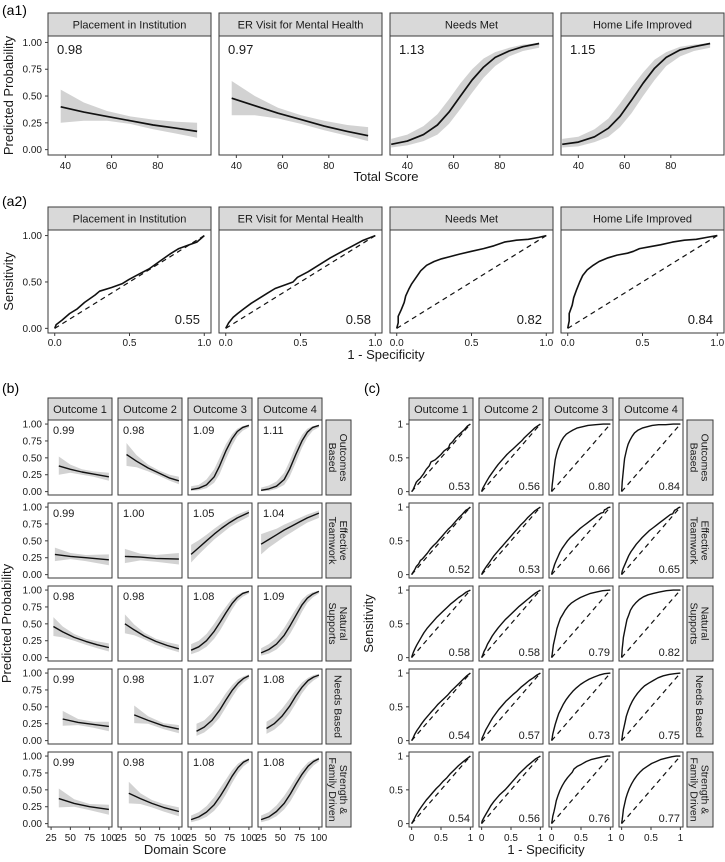 The width and height of the screenshot is (725, 862). I want to click on annotation-value: 0.53, so click(529, 570).